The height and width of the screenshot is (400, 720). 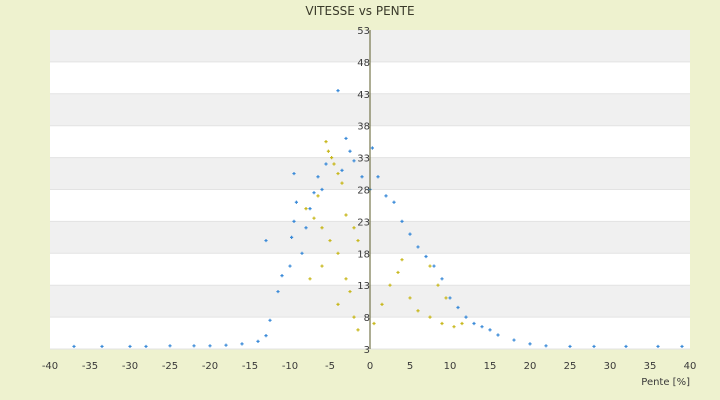 What do you see at coordinates (170, 366) in the screenshot?
I see `x-tick-label: -25` at bounding box center [170, 366].